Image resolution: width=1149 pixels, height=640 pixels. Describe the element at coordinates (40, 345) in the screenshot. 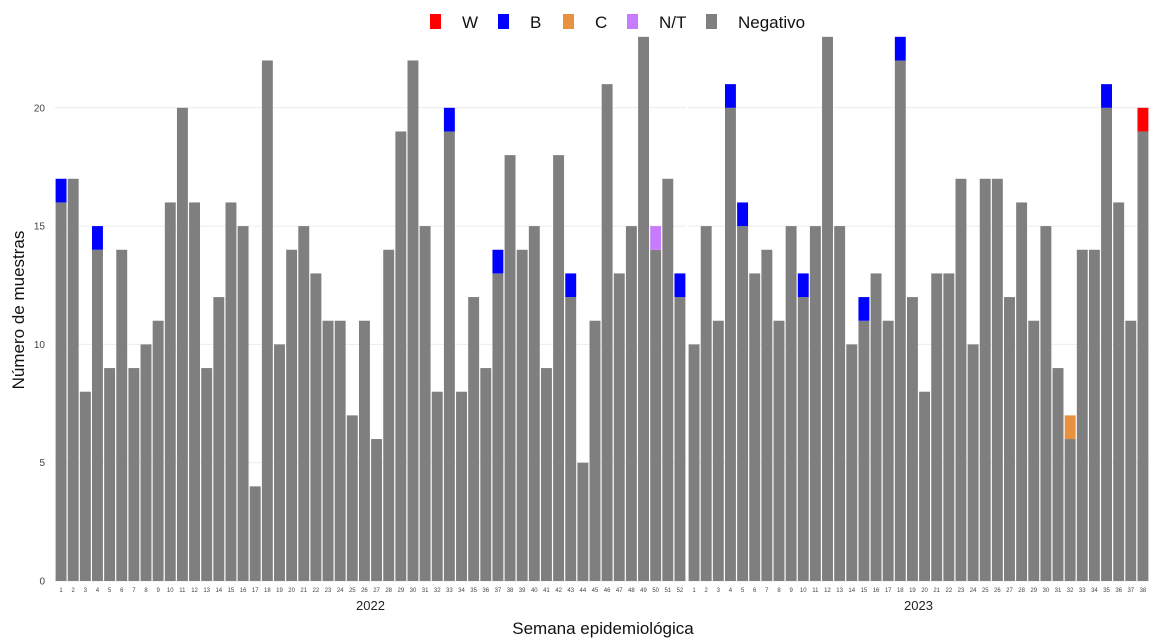

I see `y-axis-ticks: 0 5 10 15 20` at that location.